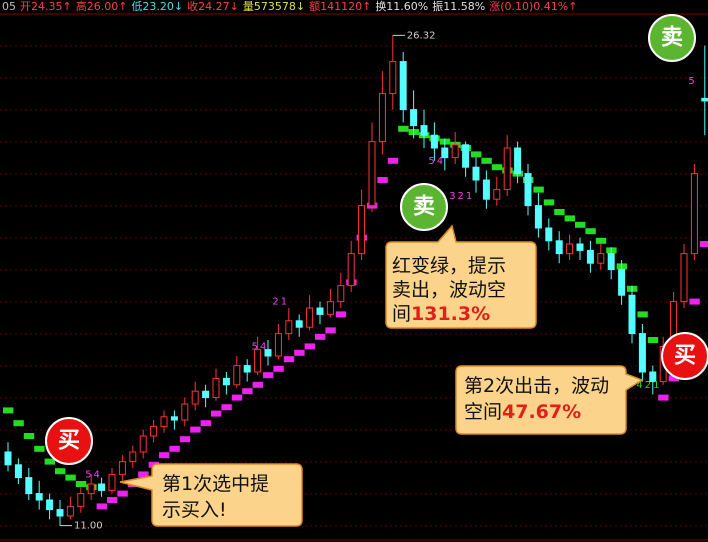 Image resolution: width=708 pixels, height=542 pixels. Describe the element at coordinates (648, 385) in the screenshot. I see `count-label: 421` at that location.